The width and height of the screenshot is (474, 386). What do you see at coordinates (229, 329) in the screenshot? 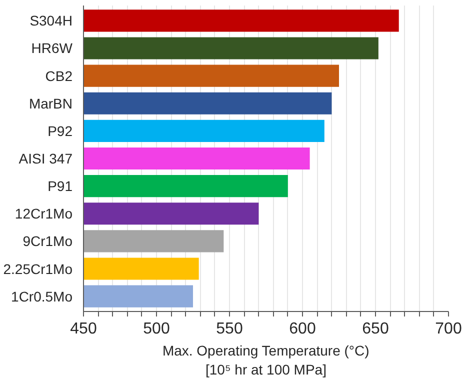
I see `x-tick-label: 550` at bounding box center [229, 329].